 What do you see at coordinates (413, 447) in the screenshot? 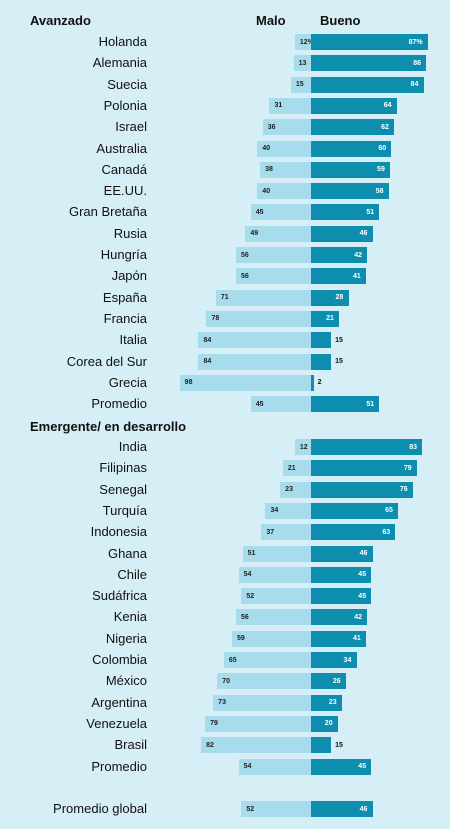
I see `value-label-bueno: 83` at bounding box center [413, 447].